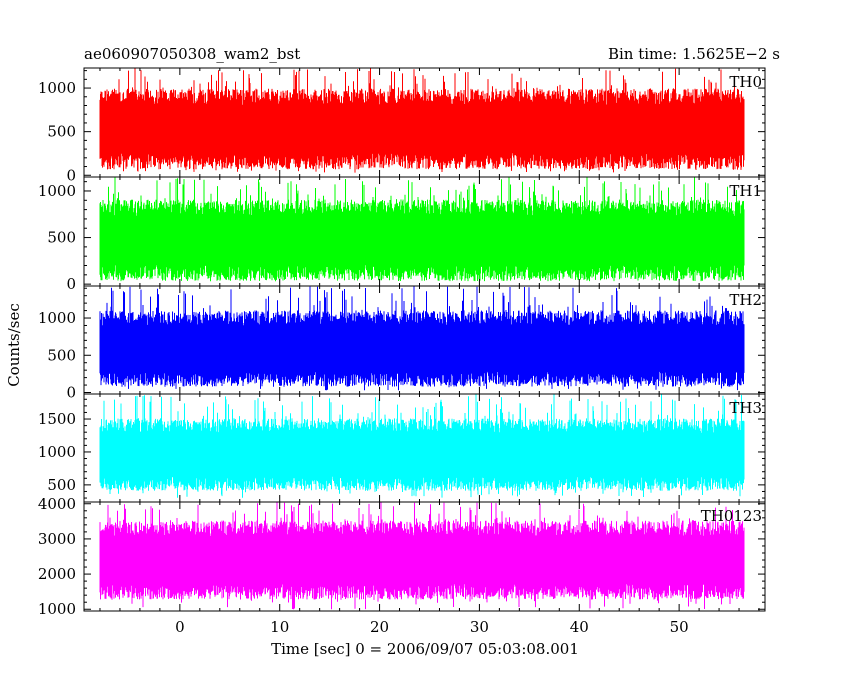 This screenshot has height=680, width=850. What do you see at coordinates (679, 627) in the screenshot?
I see `x-tick-label: 50` at bounding box center [679, 627].